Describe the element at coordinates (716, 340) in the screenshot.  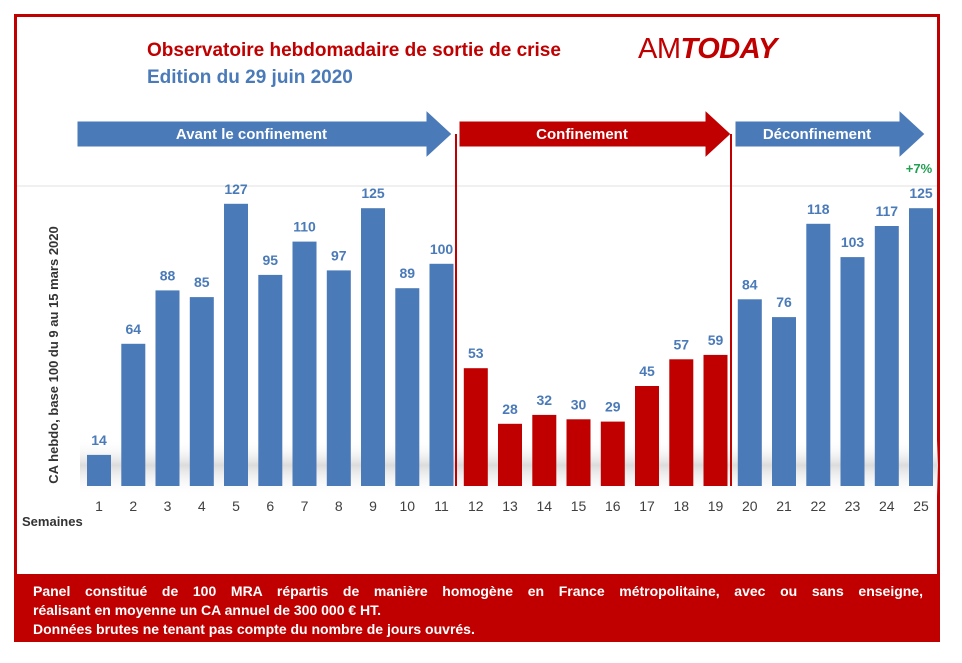
I see `bar-value-label: 59` at that location.